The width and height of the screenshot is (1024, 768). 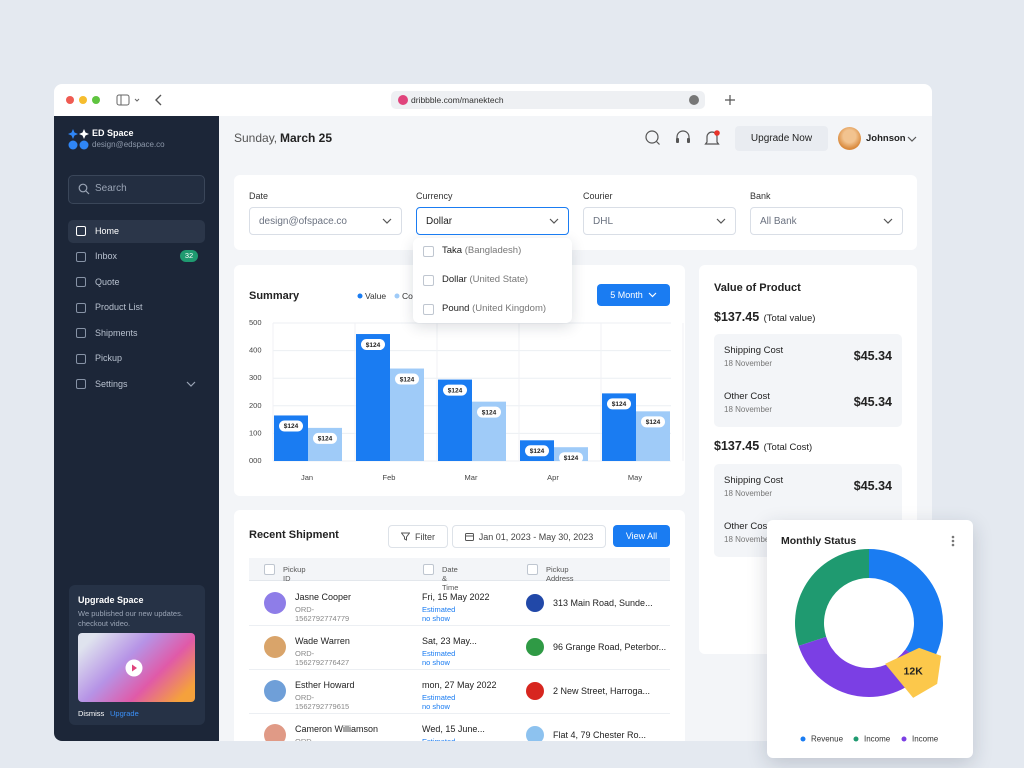 What do you see at coordinates (481, 250) in the screenshot?
I see `menu-item: Taka (Bangladesh)` at bounding box center [481, 250].